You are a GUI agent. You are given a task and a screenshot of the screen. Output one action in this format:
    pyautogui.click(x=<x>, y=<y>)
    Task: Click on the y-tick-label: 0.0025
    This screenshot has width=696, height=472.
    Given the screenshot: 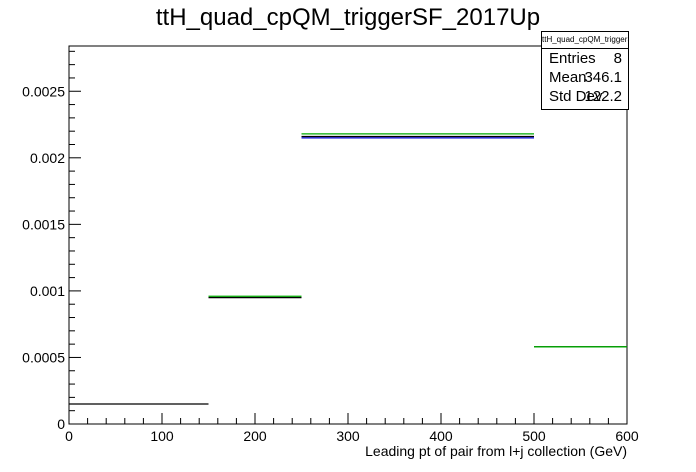 What is the action you would take?
    pyautogui.click(x=43, y=91)
    